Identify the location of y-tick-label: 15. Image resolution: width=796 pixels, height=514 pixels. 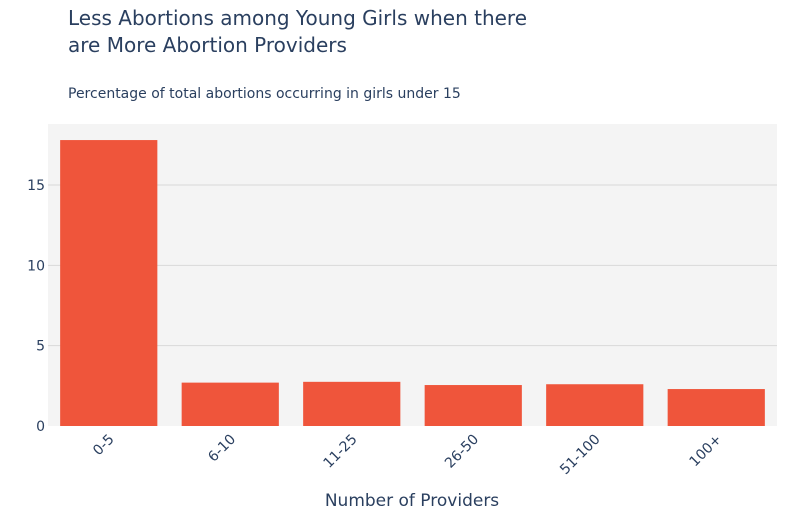
(36, 186).